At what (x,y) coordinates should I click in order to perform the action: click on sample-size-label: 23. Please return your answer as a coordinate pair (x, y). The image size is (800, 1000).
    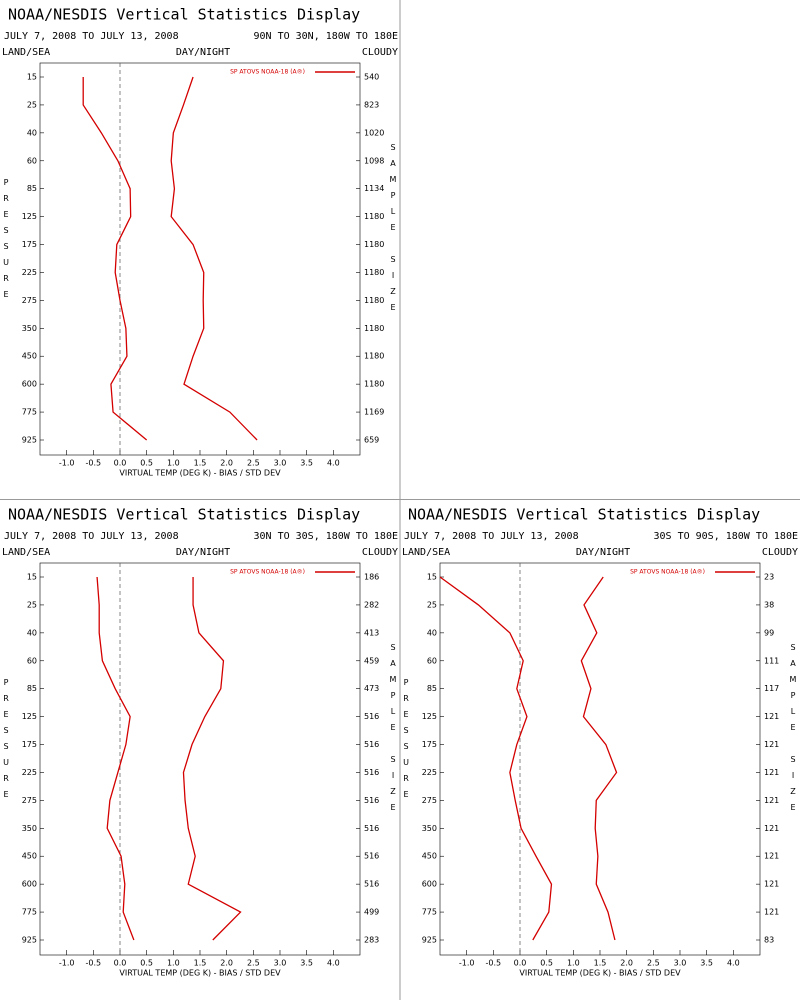
    Looking at the image, I should click on (769, 577).